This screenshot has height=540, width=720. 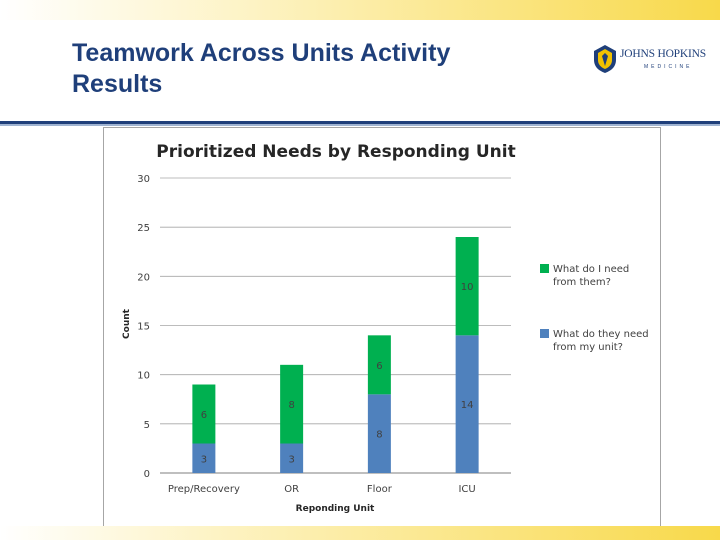 I want to click on legend-label: What do they need from my unit?, so click(x=601, y=341).